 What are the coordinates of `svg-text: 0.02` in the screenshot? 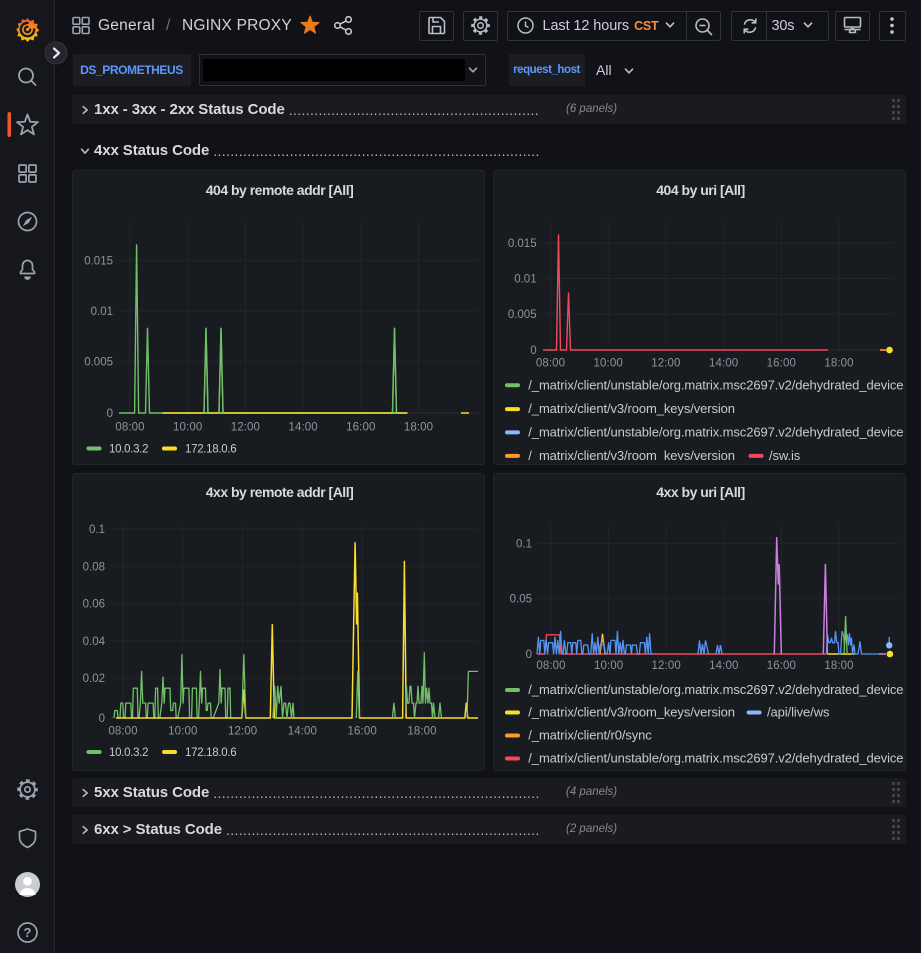 It's located at (94, 679).